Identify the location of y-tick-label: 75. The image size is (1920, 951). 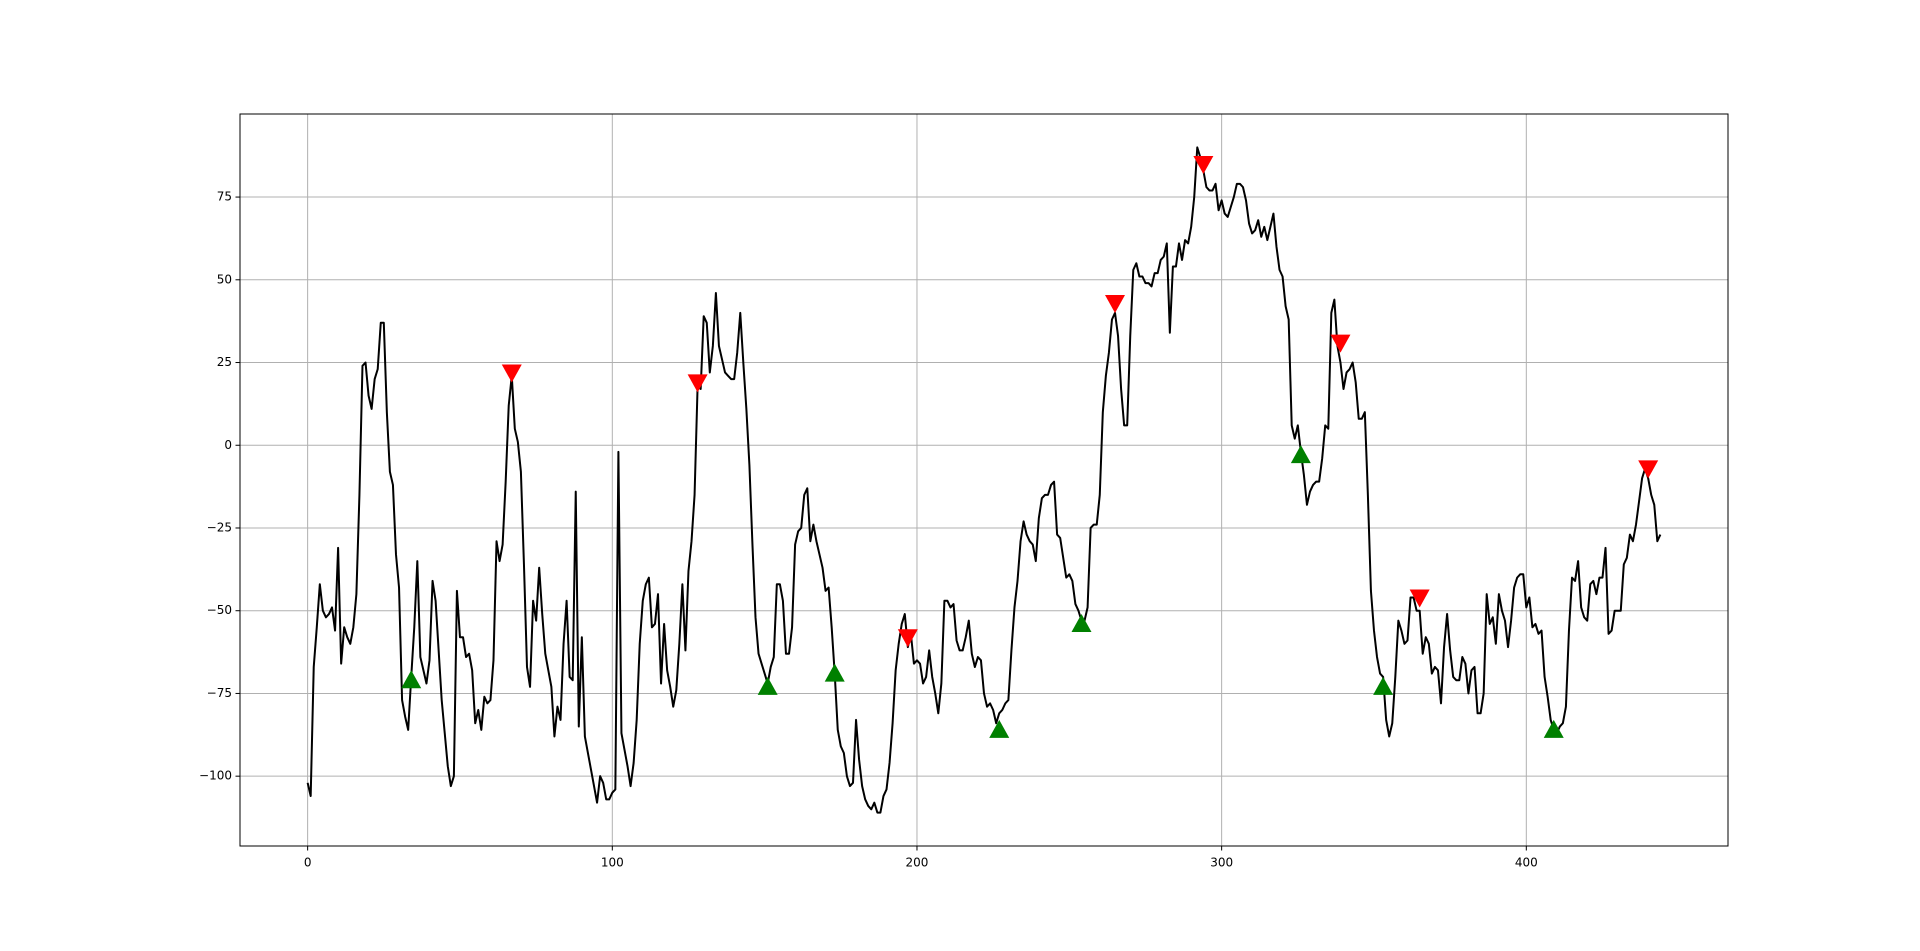
(224, 197).